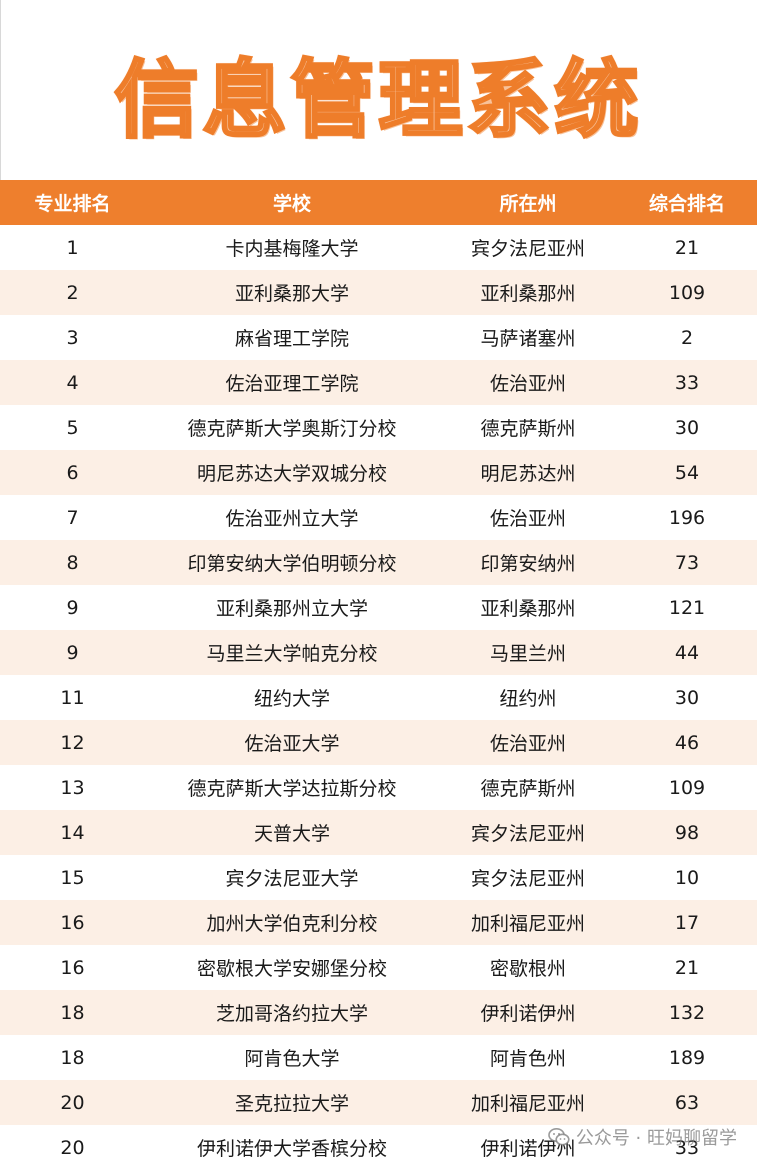 The image size is (757, 1168). Describe the element at coordinates (0, 90) in the screenshot. I see `left-border-line` at that location.